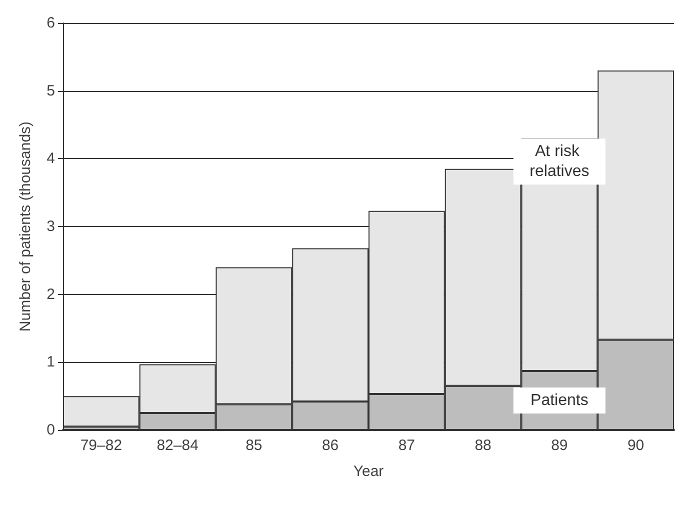 Image resolution: width=684 pixels, height=510 pixels. What do you see at coordinates (560, 161) in the screenshot?
I see `series-label: At risk relatives` at bounding box center [560, 161].